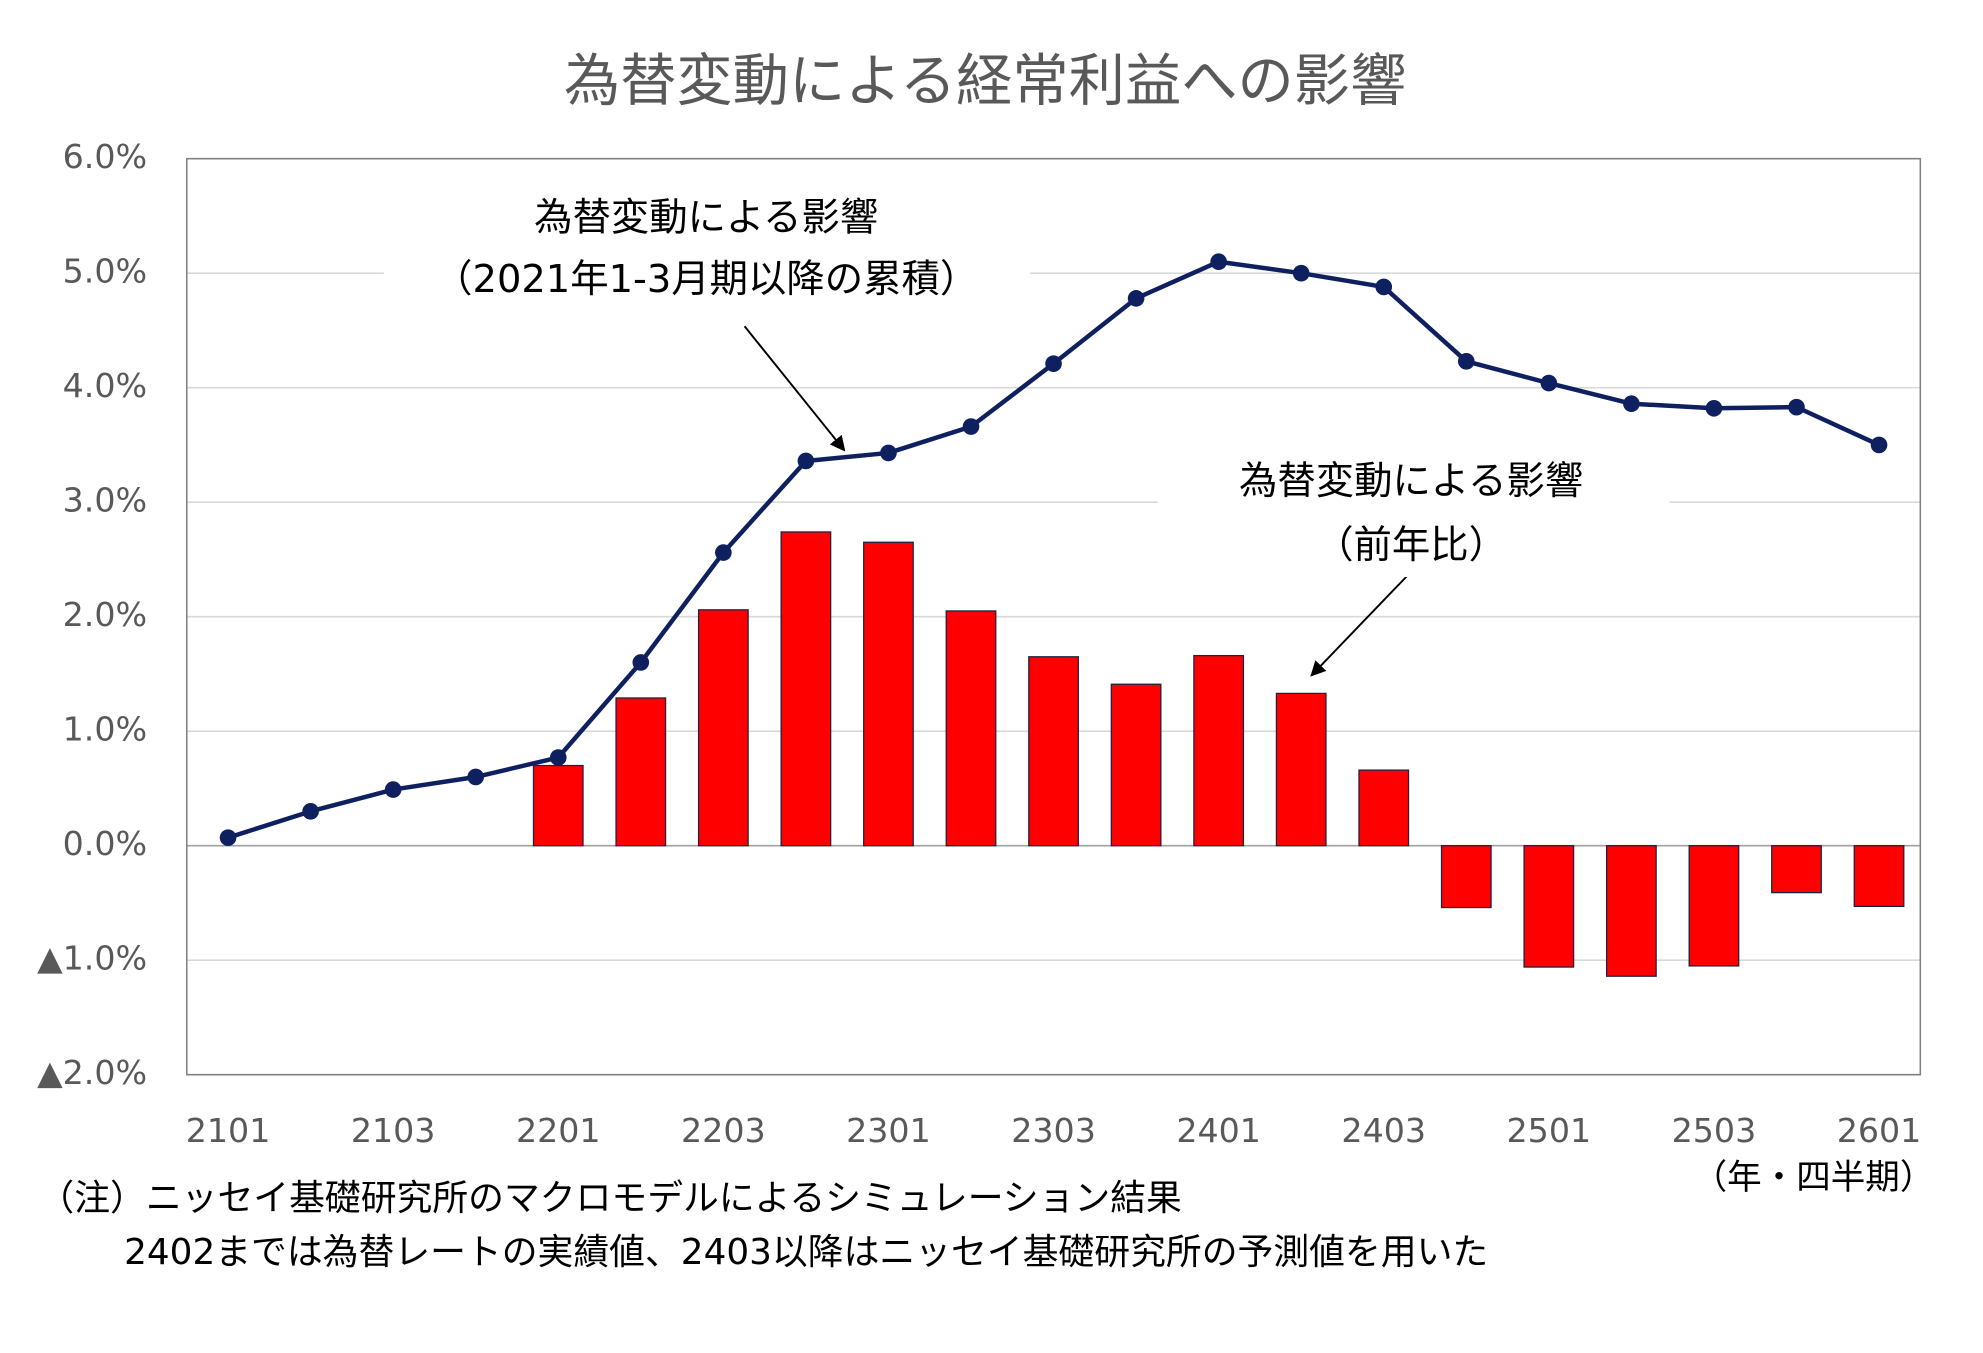 This screenshot has width=1983, height=1353. I want to click on y-tick-label: 5.0%, so click(105, 271).